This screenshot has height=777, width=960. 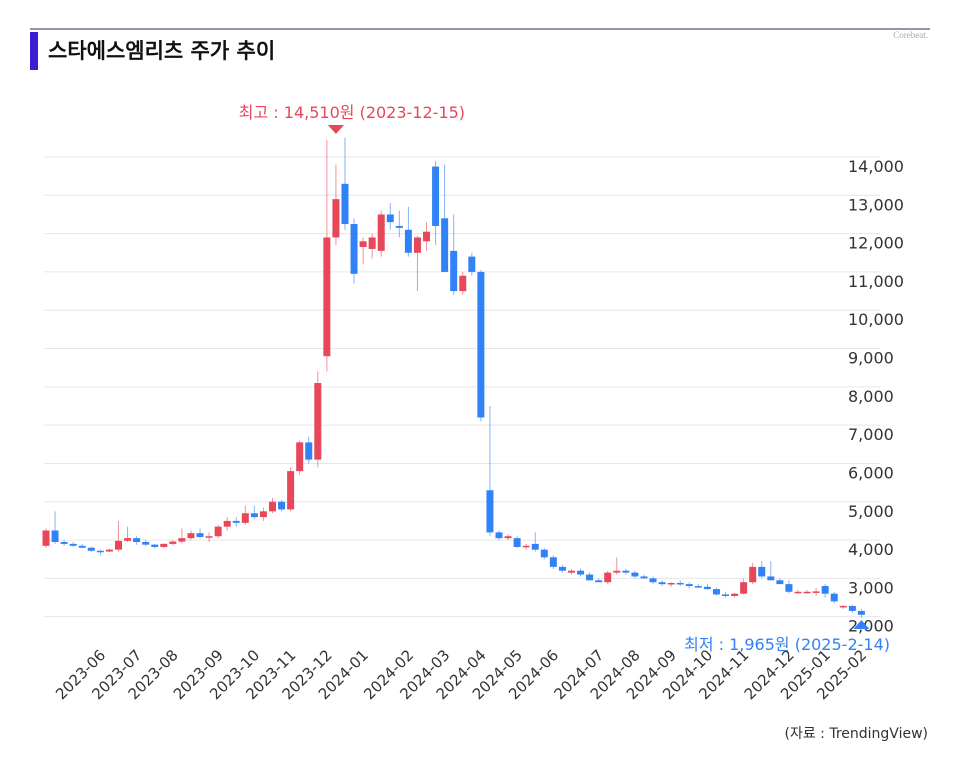 I want to click on y-tick-label: 9,000, so click(x=871, y=358).